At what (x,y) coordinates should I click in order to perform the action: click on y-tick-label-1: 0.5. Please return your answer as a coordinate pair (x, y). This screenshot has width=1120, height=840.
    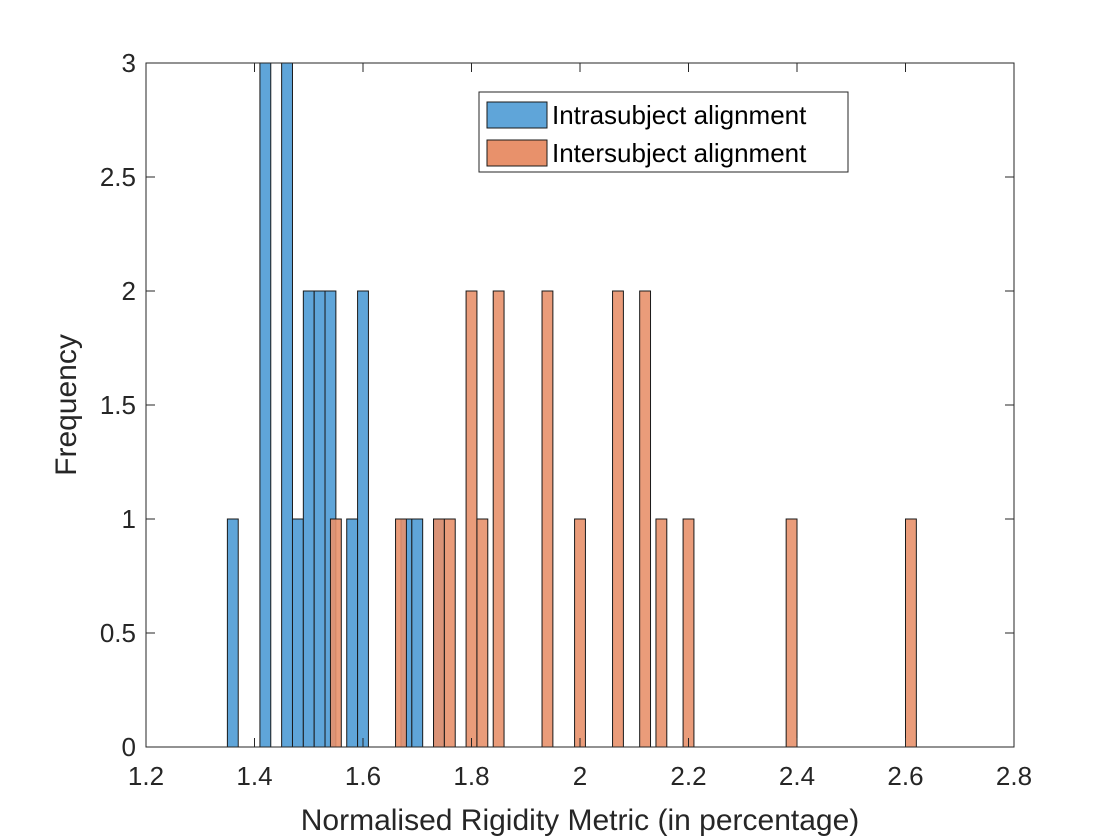
    Looking at the image, I should click on (118, 633).